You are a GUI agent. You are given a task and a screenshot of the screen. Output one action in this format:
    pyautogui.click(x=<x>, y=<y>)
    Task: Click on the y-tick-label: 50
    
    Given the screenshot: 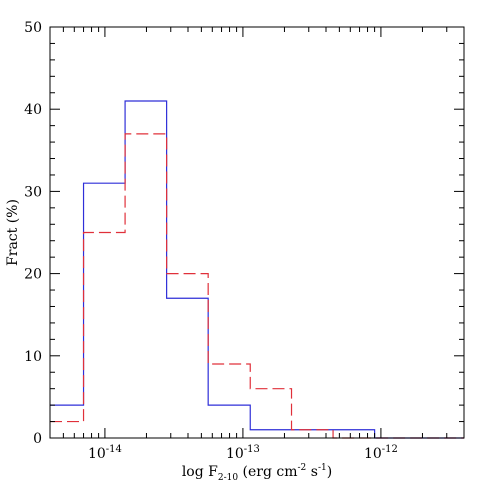 What is the action you would take?
    pyautogui.click(x=33, y=28)
    